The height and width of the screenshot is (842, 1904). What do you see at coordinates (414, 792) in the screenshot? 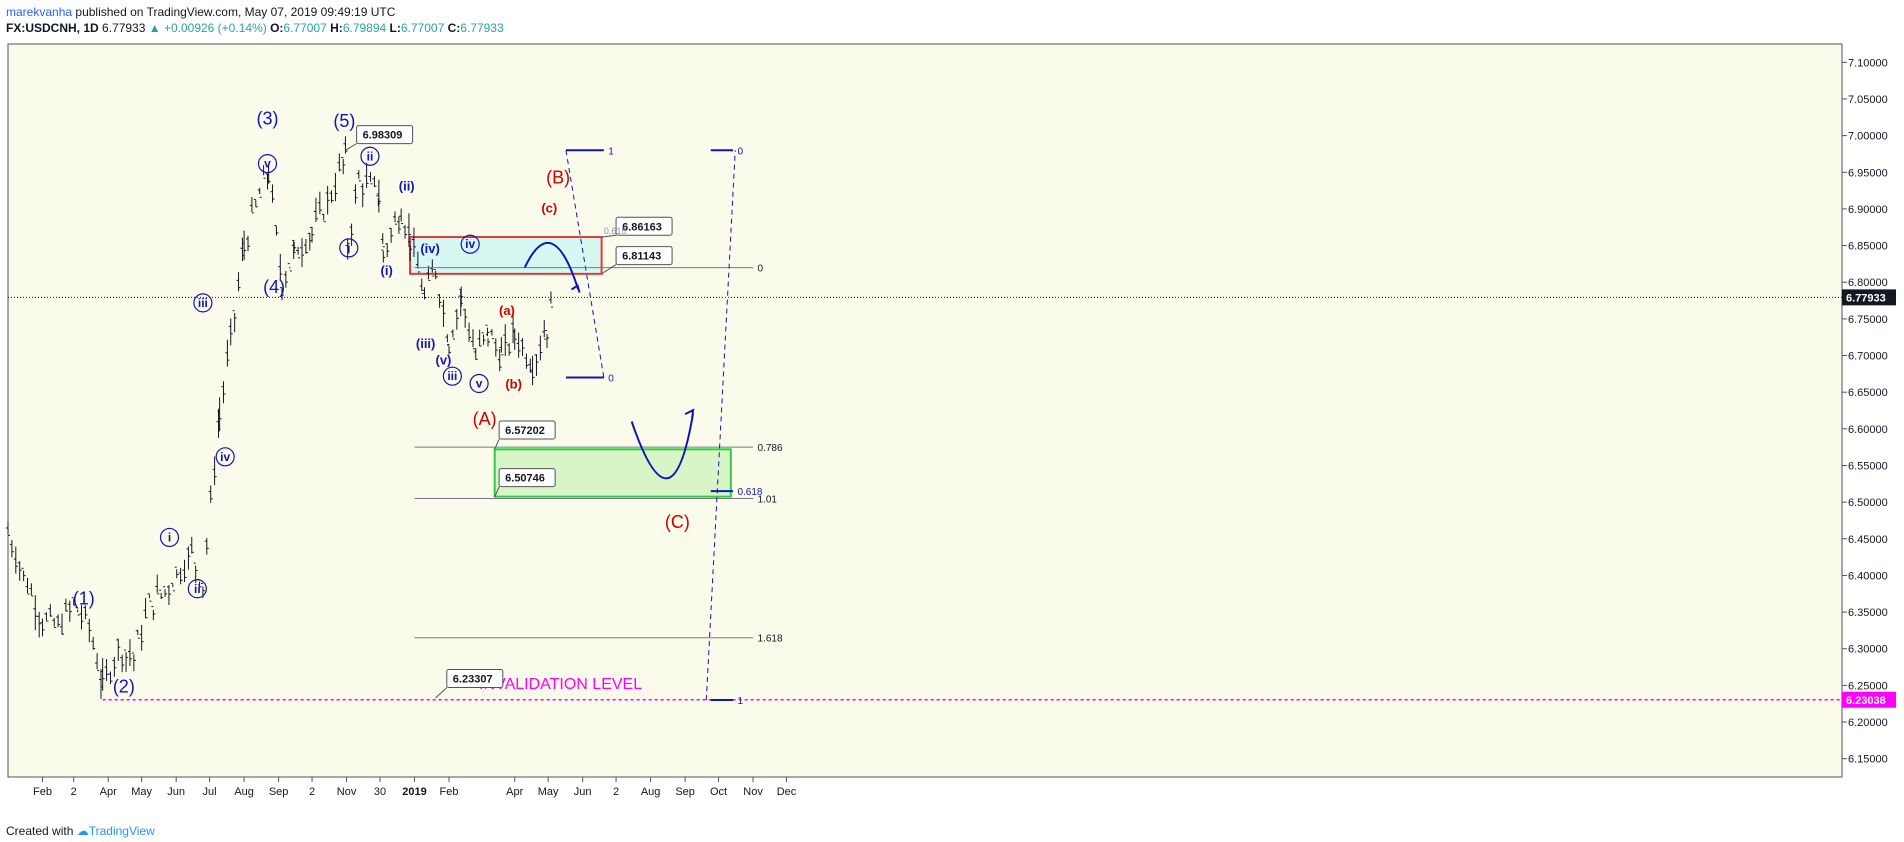
I see `x-tick-label: 2019` at bounding box center [414, 792].